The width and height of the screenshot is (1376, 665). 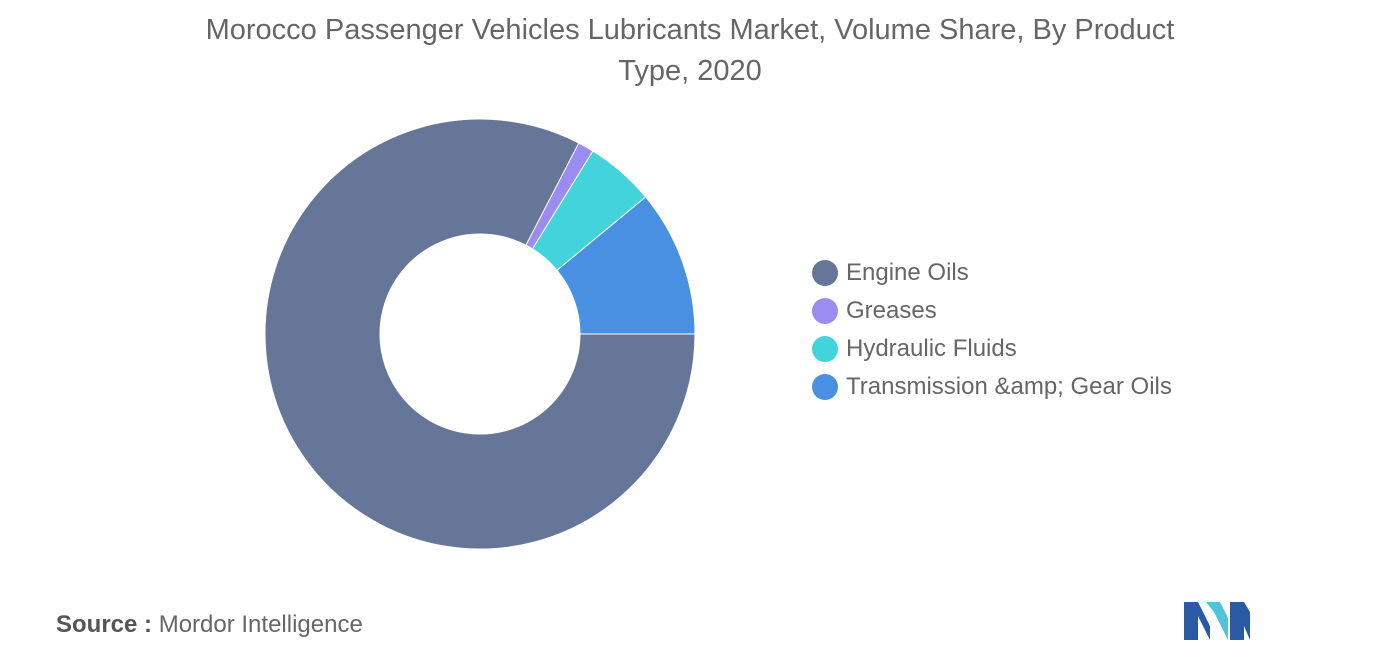 I want to click on legend-swatch-transmission-gear-oils, so click(x=825, y=387).